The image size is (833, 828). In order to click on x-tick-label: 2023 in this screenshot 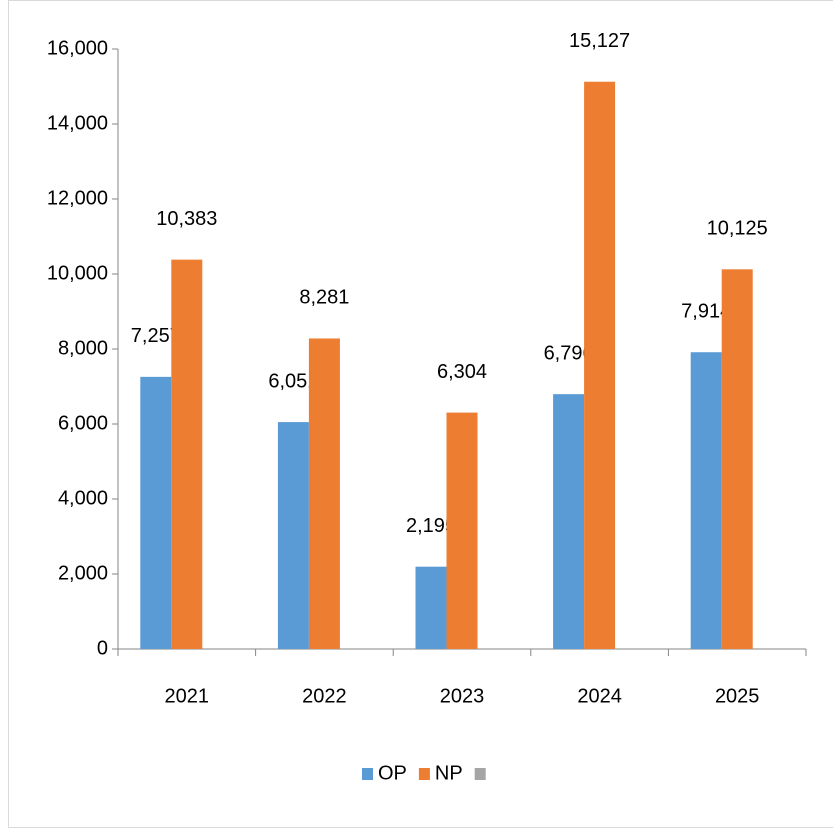, I will do `click(462, 696)`.